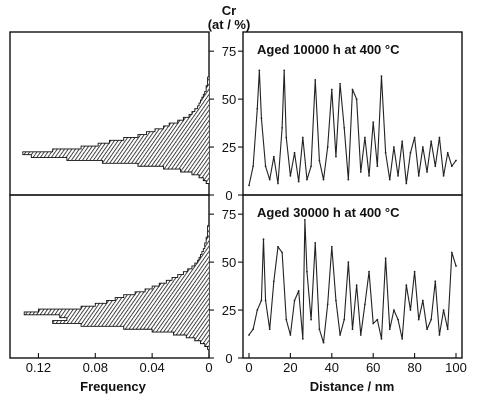  Describe the element at coordinates (38, 367) in the screenshot. I see `x-tick-label: 0.12` at that location.